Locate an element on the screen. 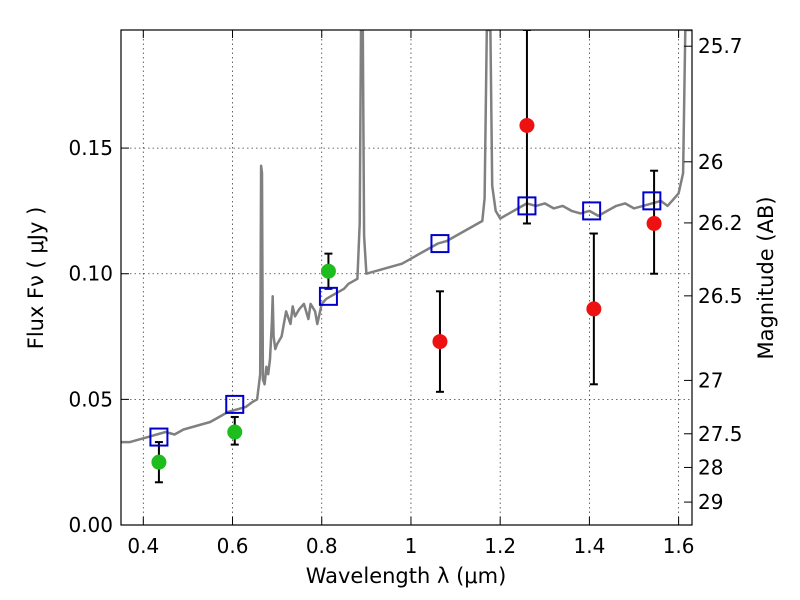 The height and width of the screenshot is (600, 800). x-tick-label: 0.4 is located at coordinates (143, 546).